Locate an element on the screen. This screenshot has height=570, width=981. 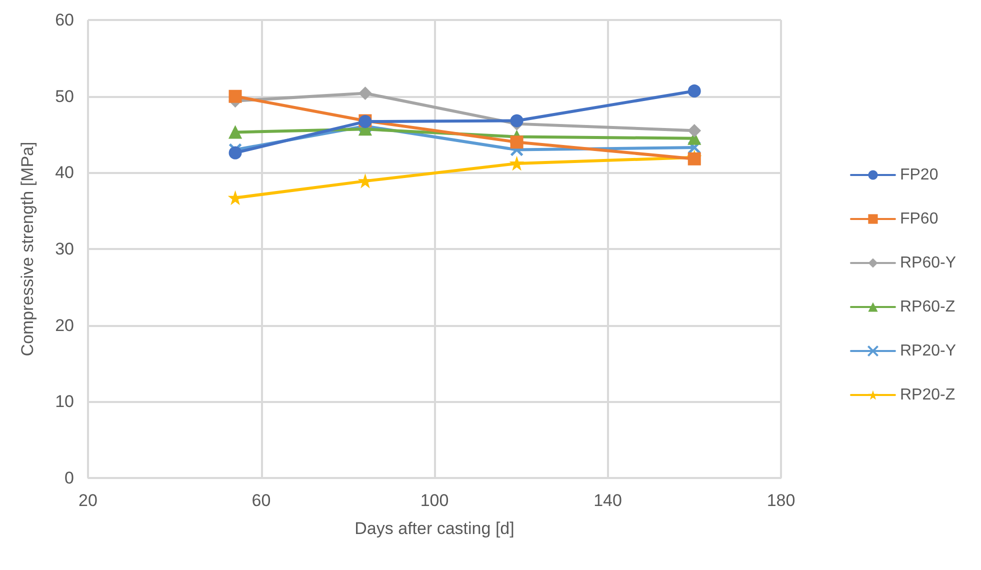
x-tick-label: 20 is located at coordinates (88, 500).